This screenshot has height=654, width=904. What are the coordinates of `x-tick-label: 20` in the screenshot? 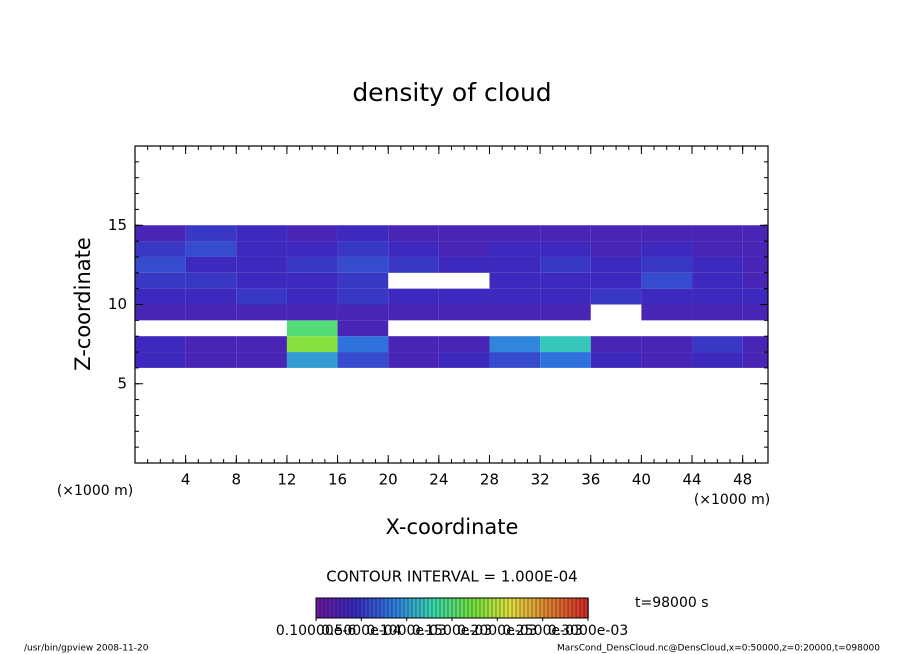 It's located at (388, 480).